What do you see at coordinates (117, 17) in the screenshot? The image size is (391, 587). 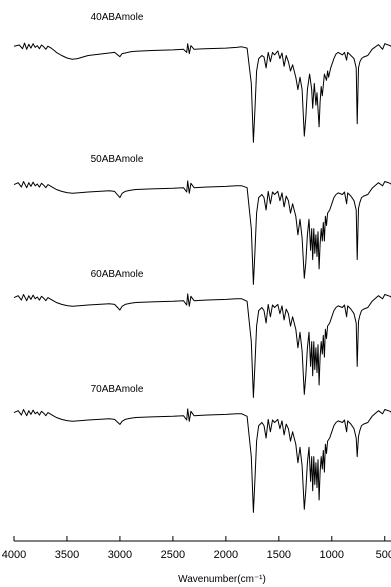 I see `series-label: 40ABAmole` at bounding box center [117, 17].